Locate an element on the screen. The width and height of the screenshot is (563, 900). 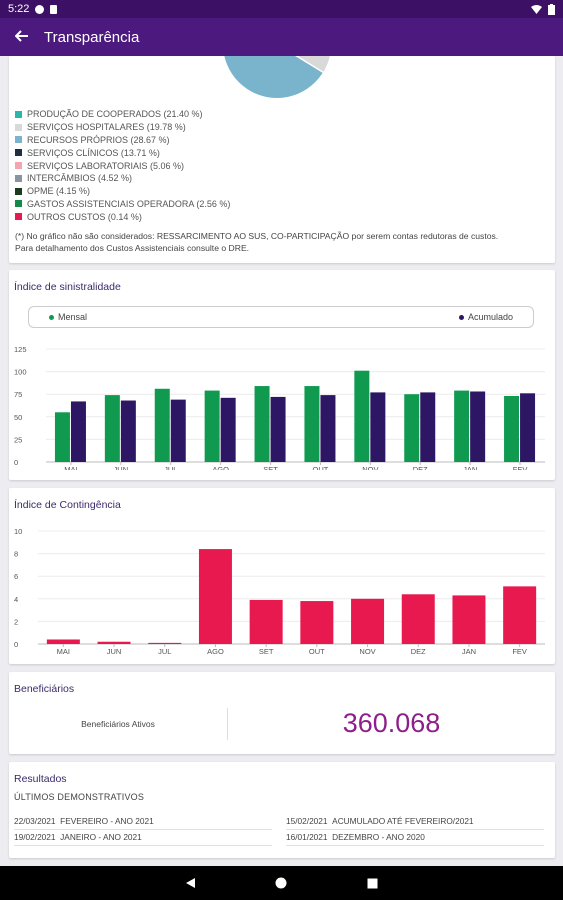
bar-ago-mensal is located at coordinates (212, 426).